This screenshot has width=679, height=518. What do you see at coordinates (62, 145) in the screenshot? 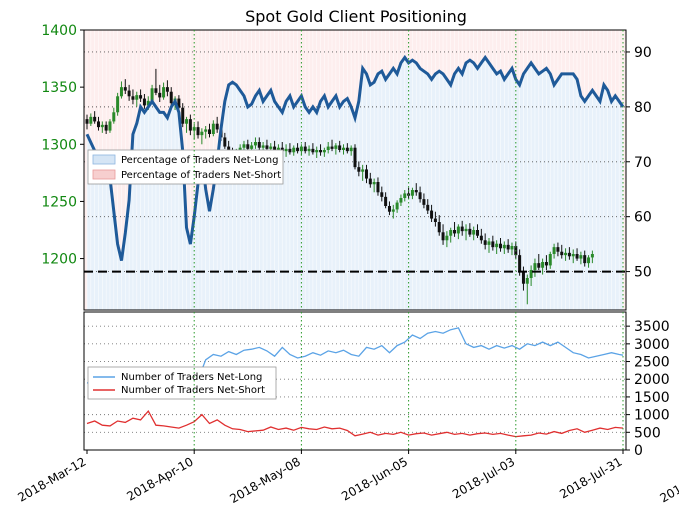
I see `price-axis: 1200 1250 1300 1350 1400` at bounding box center [62, 145].